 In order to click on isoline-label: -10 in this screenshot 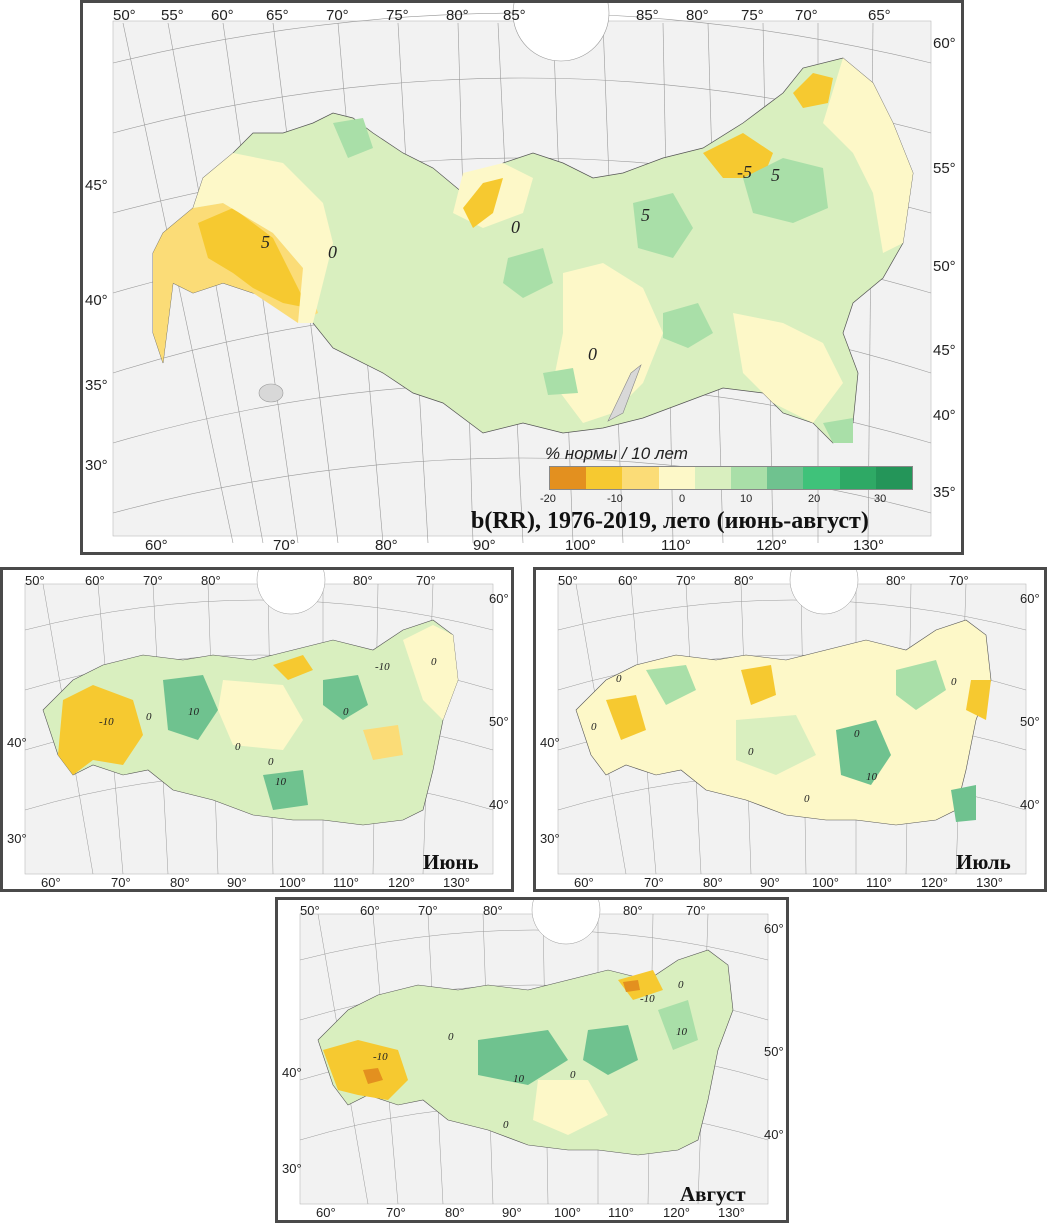, I will do `click(647, 999)`.